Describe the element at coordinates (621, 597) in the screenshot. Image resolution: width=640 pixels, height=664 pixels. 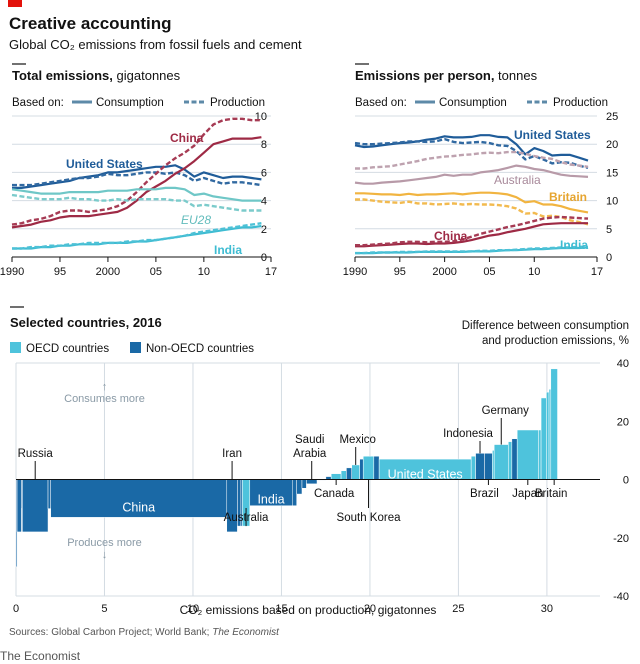
I see `y-tick-label: -40` at that location.